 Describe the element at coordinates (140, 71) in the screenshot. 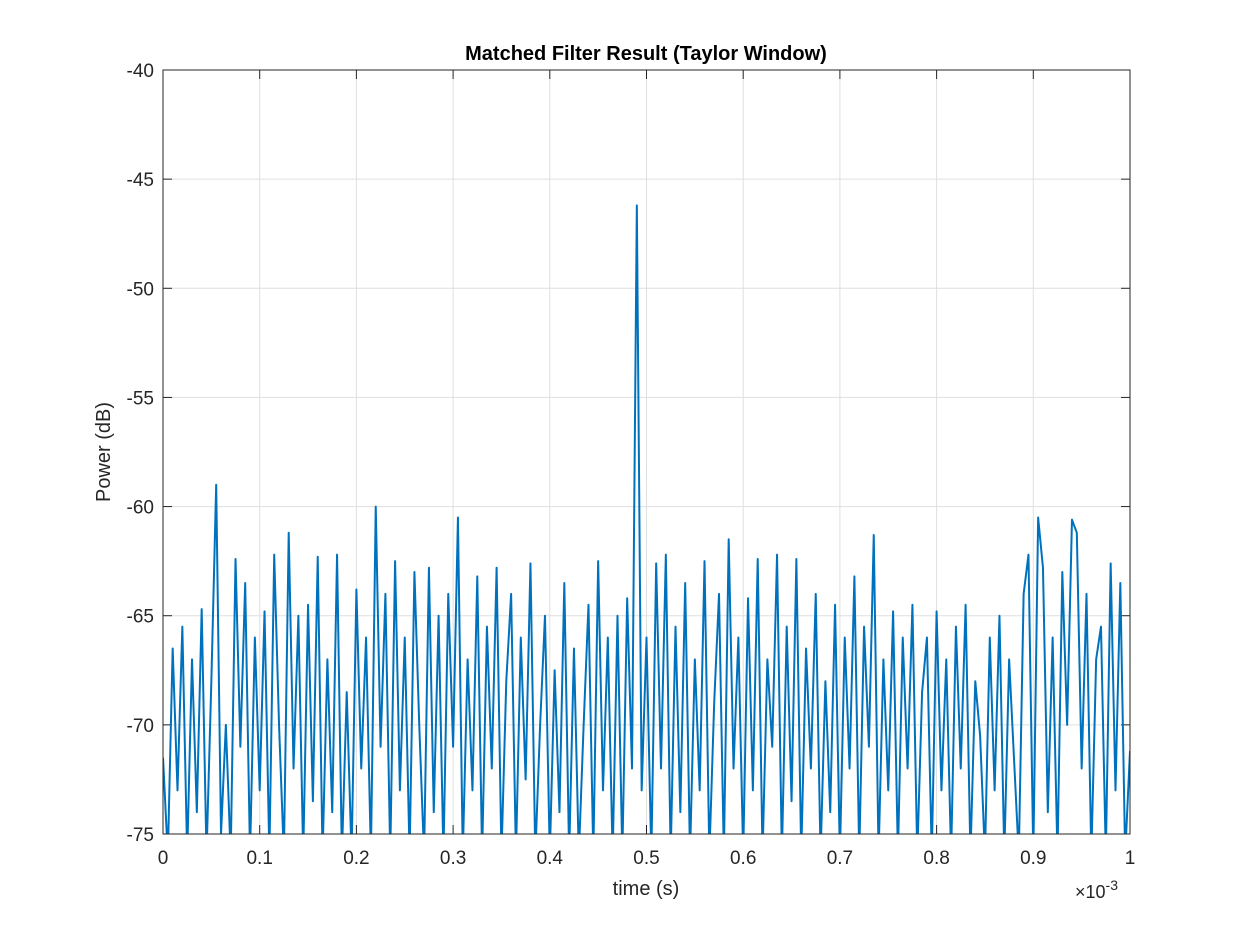

I see `y-tick-label: -40` at that location.